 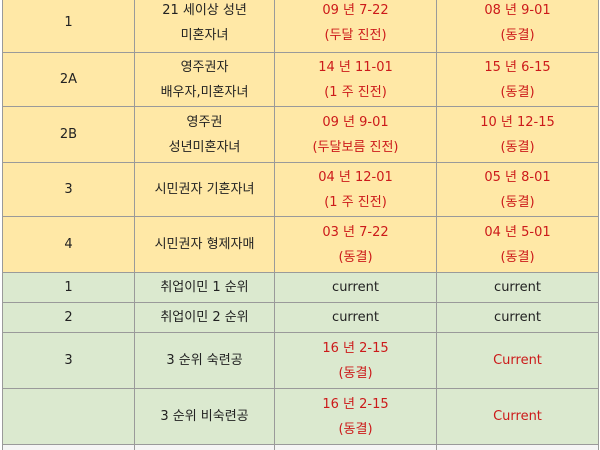 I want to click on cell-text: 2B, so click(x=68, y=134).